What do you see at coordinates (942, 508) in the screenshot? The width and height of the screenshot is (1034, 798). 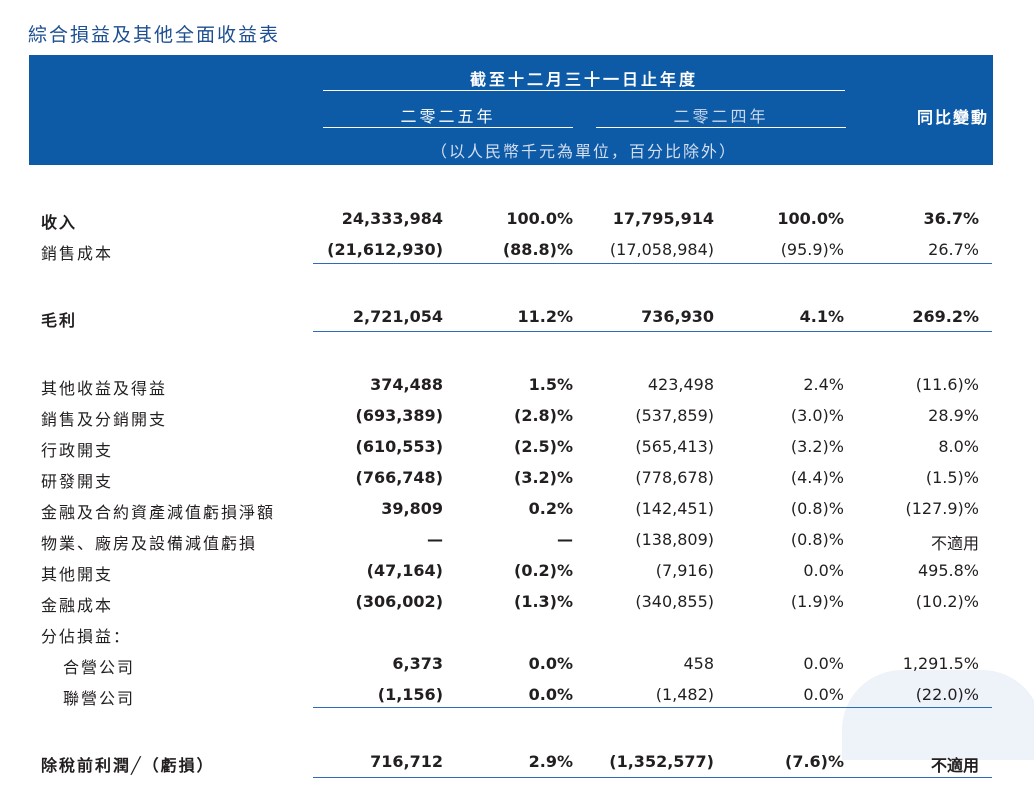 I see `cell-yoy: (127.9)%` at bounding box center [942, 508].